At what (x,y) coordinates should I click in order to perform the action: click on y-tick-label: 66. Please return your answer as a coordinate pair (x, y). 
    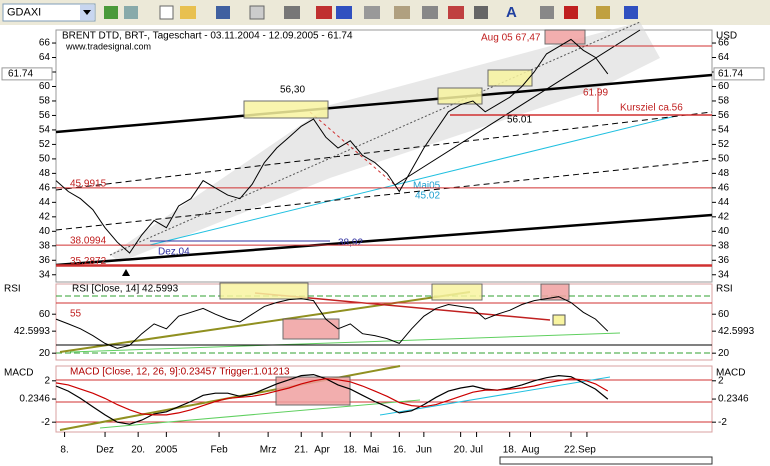
    Looking at the image, I should click on (724, 43).